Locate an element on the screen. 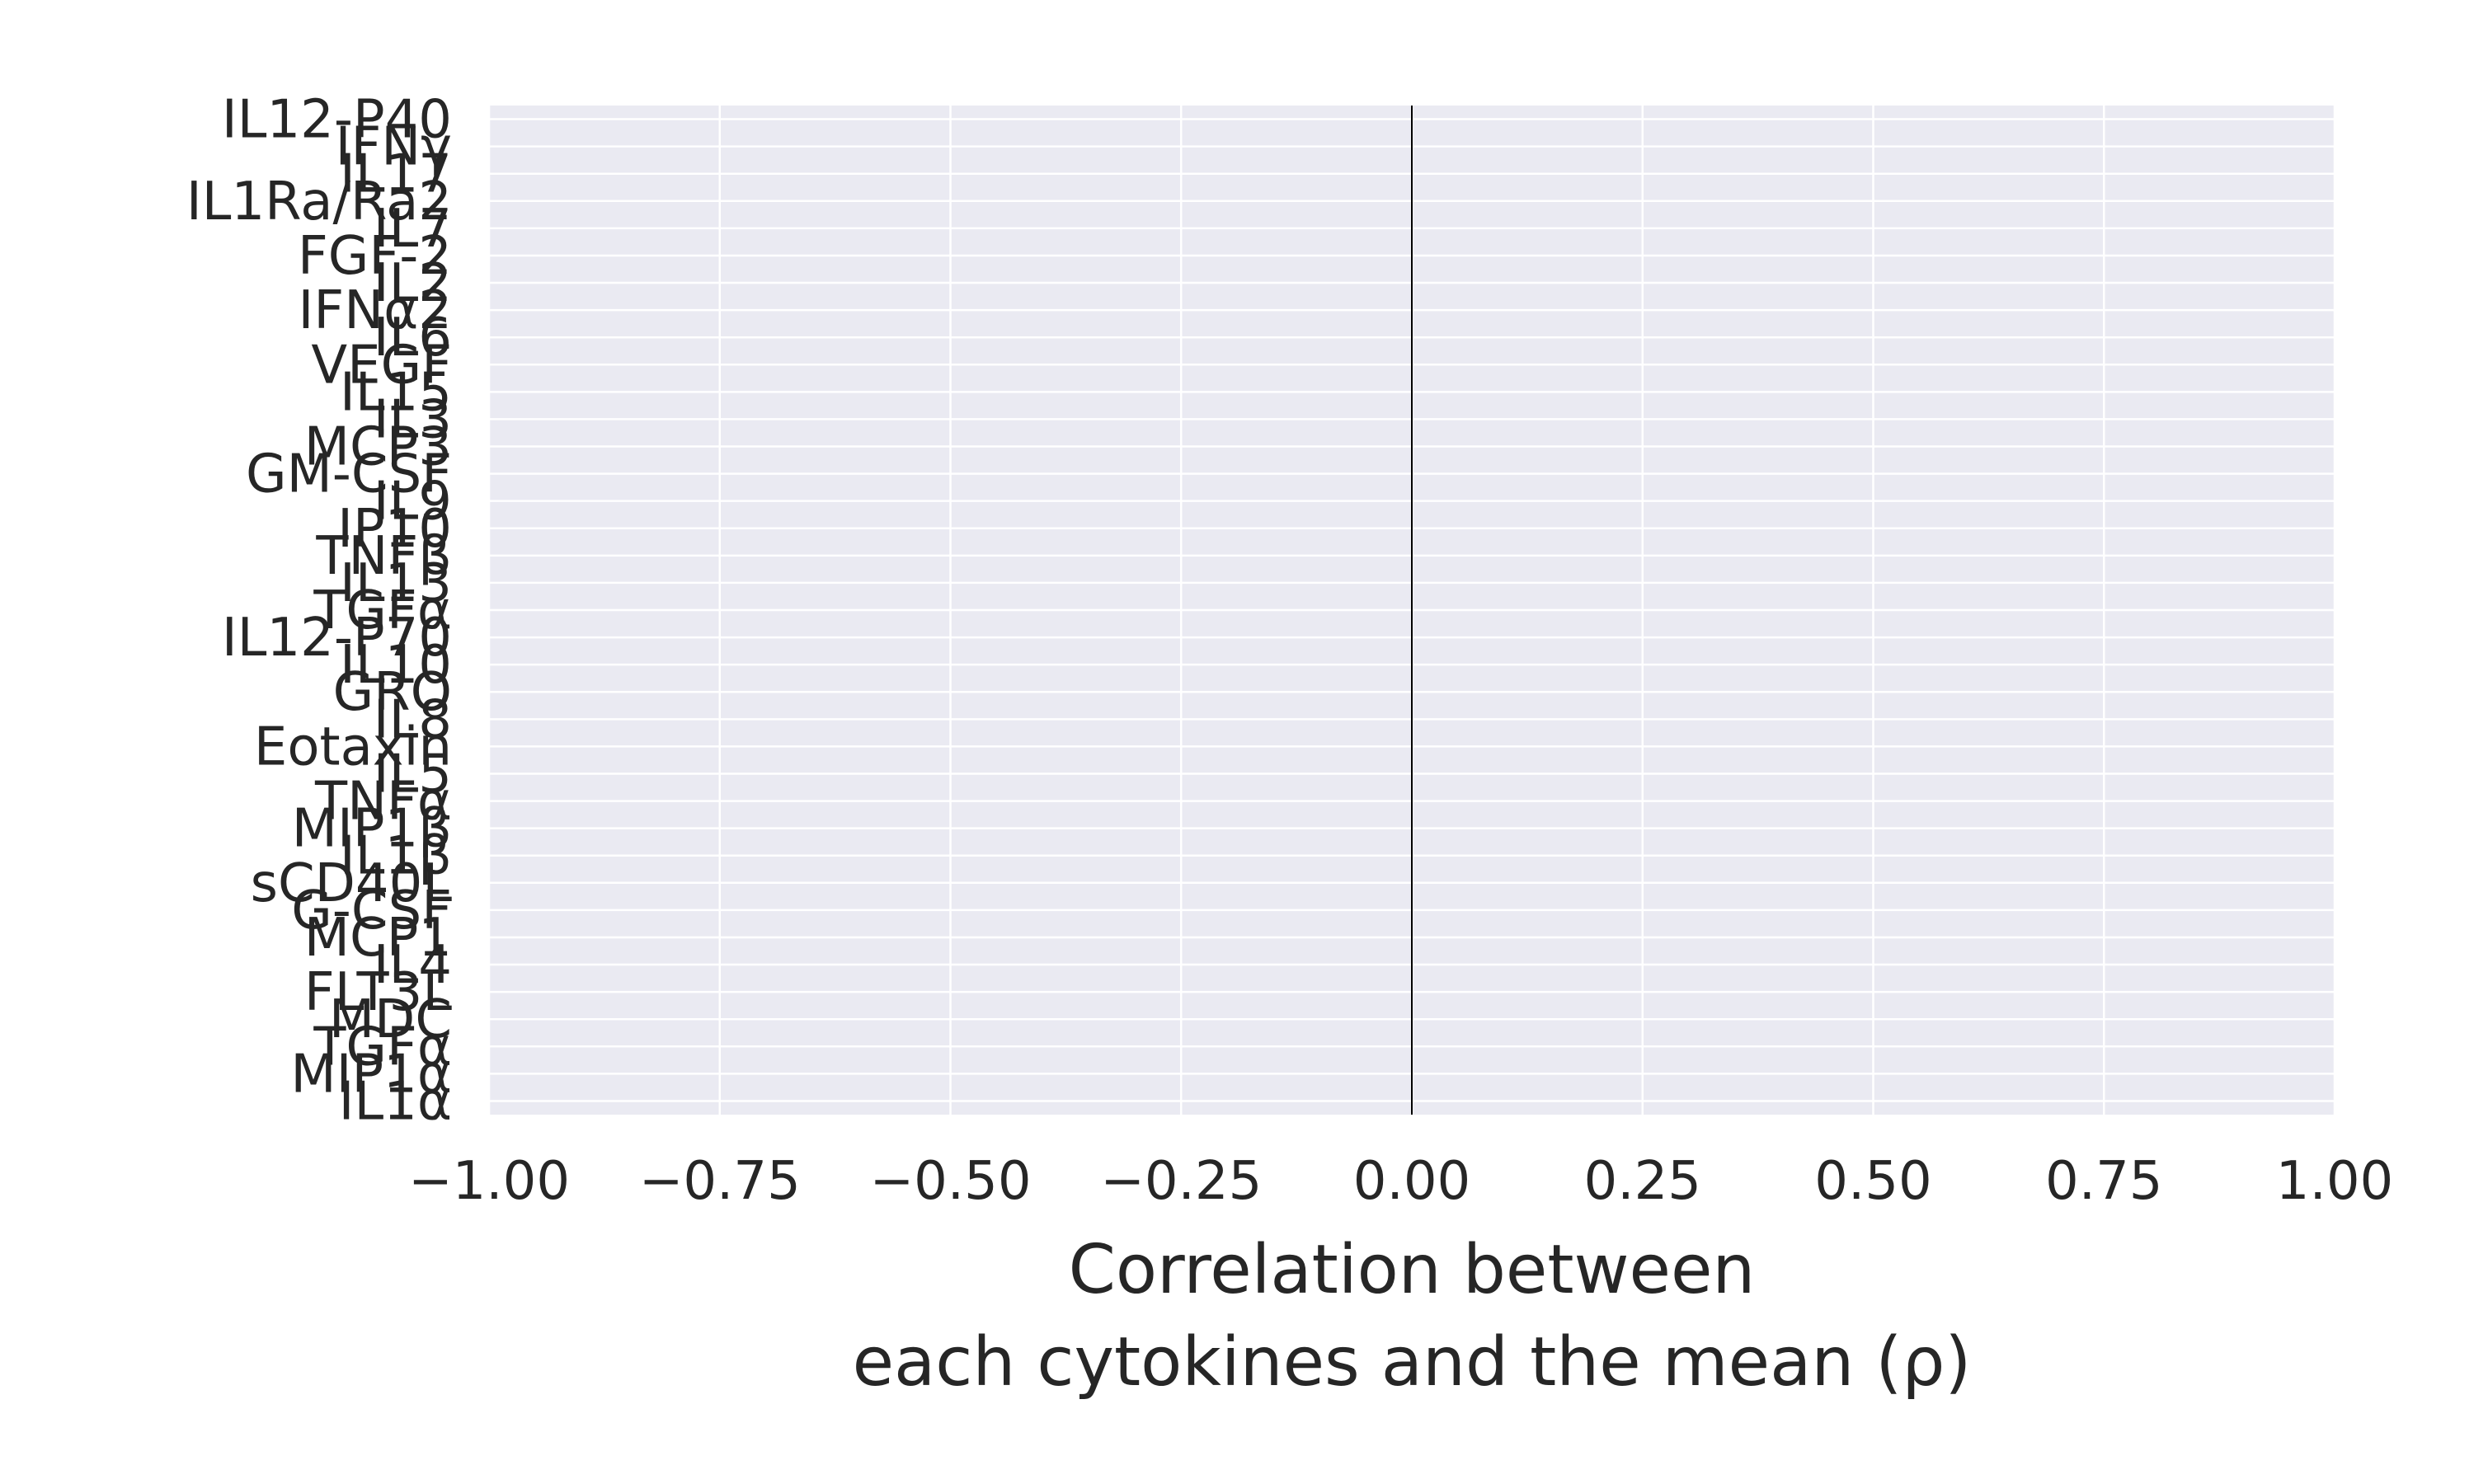 This screenshot has height=1484, width=2474. y-tick-label: IL12-P40 is located at coordinates (337, 120).